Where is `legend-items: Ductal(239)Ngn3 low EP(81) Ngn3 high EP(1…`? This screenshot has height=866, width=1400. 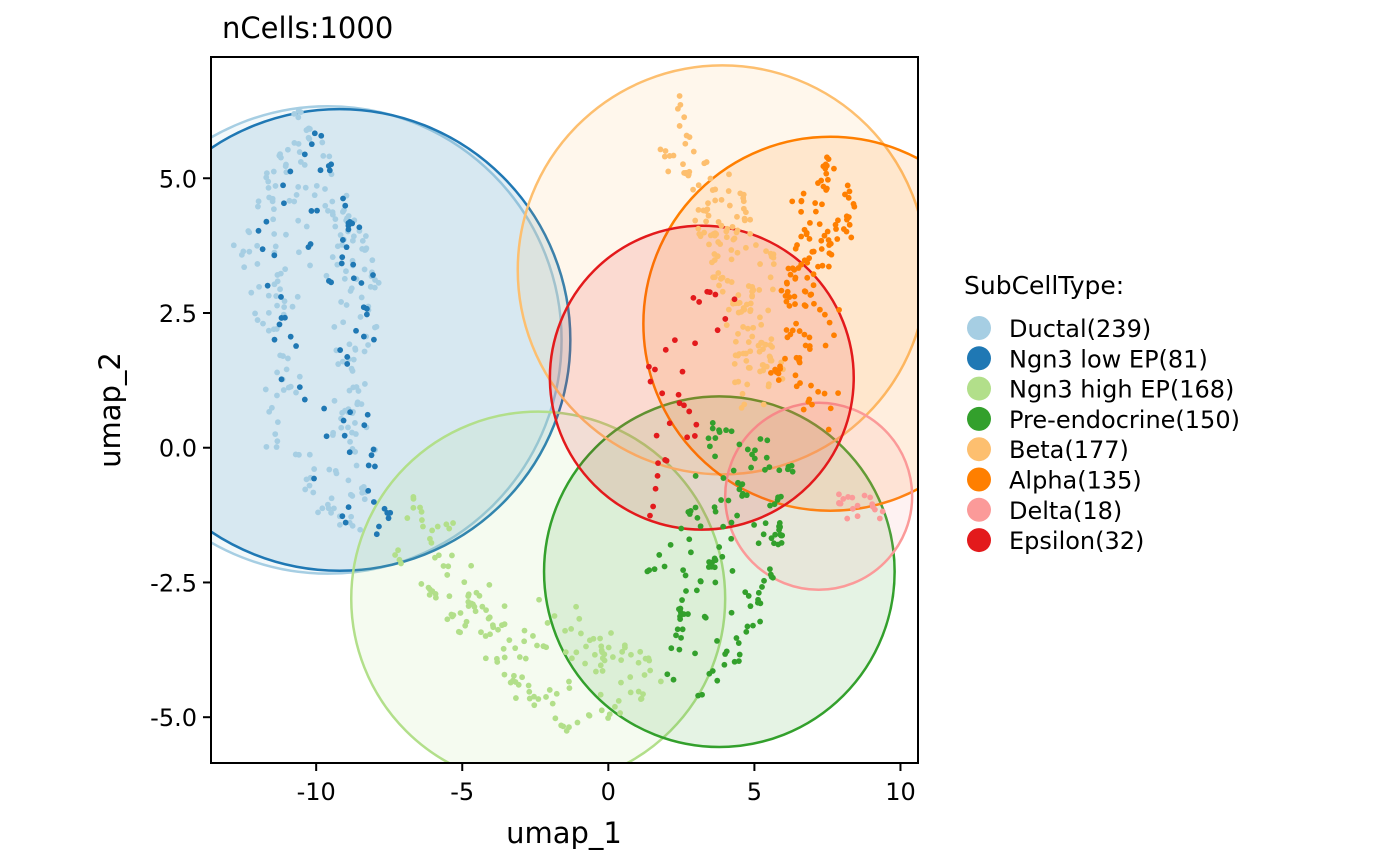
legend-items: Ductal(239)Ngn3 low EP(81) Ngn3 high EP(1… is located at coordinates (1103, 435).